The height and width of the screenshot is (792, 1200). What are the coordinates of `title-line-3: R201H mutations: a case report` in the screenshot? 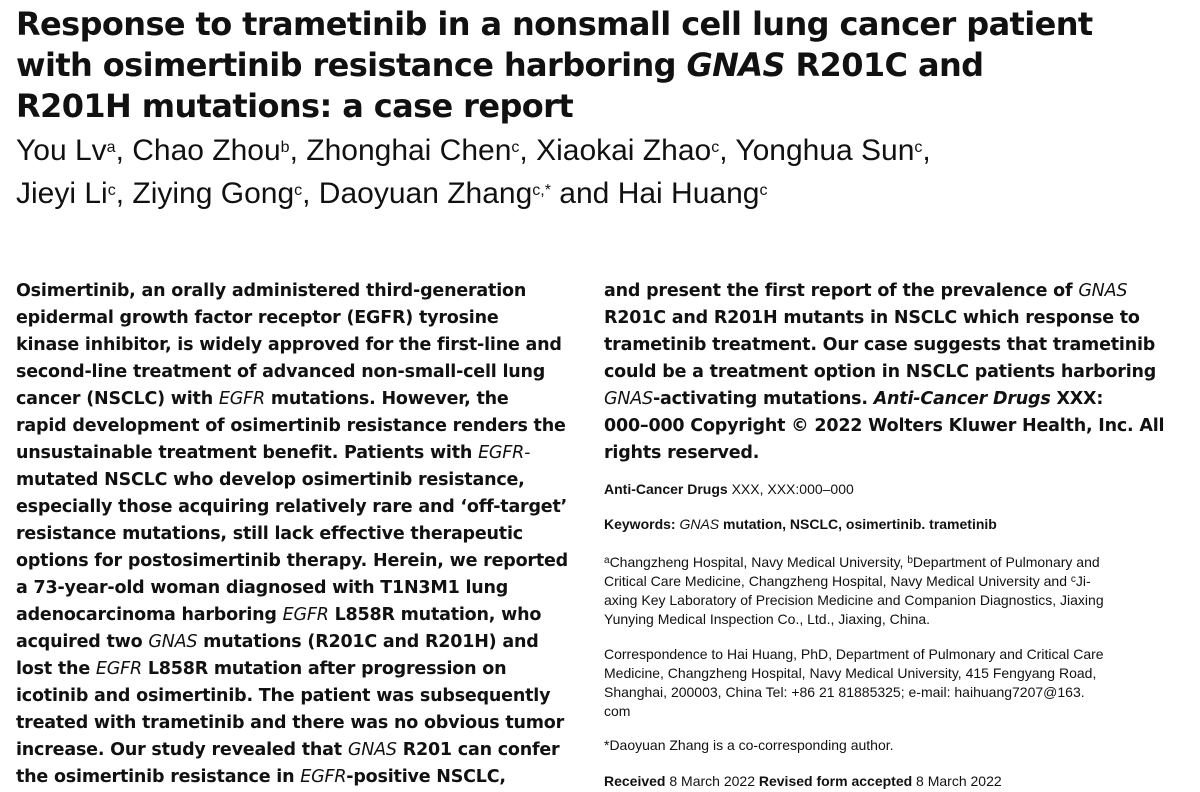 It's located at (295, 106).